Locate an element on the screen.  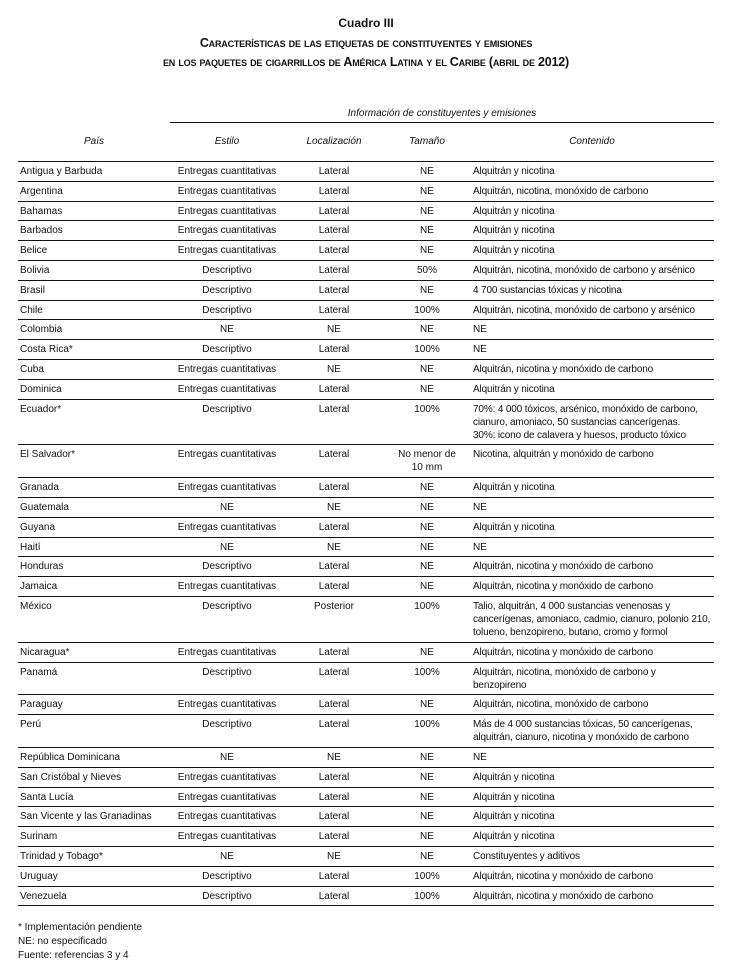
cell-pais: Granada is located at coordinates (39, 488).